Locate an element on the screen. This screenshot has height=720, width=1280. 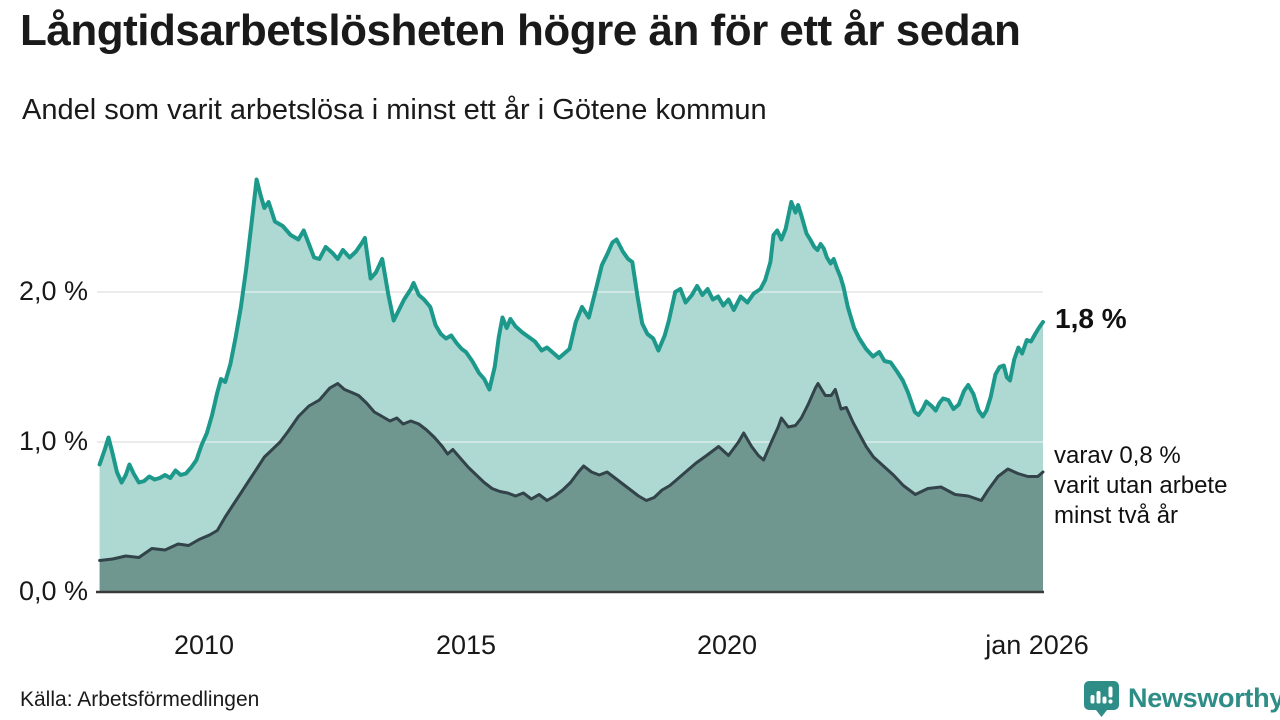
y-axis-label: 1,0 % is located at coordinates (53, 441).